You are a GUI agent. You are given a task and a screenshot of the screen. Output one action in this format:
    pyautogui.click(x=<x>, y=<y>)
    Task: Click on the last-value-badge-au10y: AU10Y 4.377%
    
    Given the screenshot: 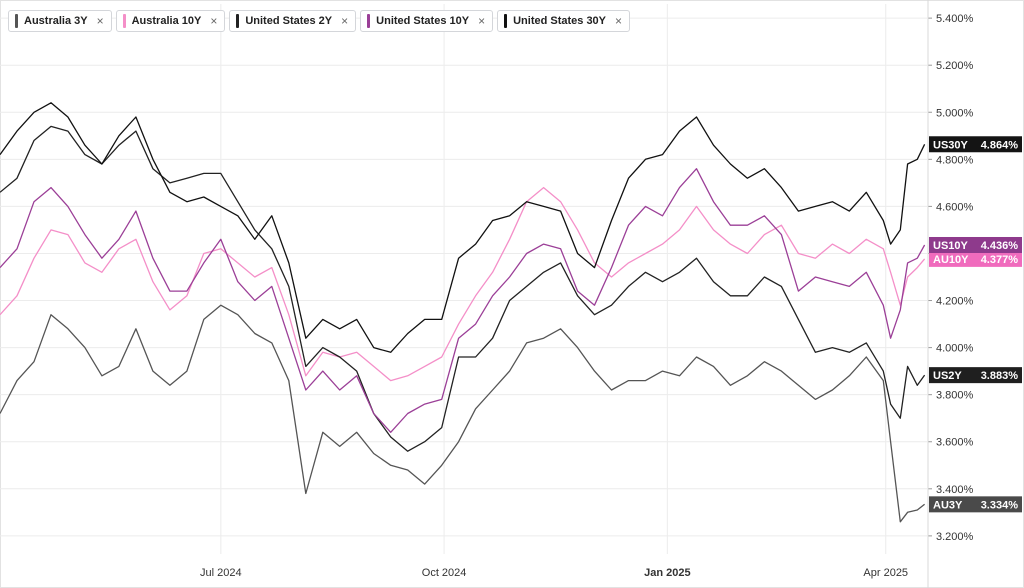 What is the action you would take?
    pyautogui.click(x=975, y=258)
    